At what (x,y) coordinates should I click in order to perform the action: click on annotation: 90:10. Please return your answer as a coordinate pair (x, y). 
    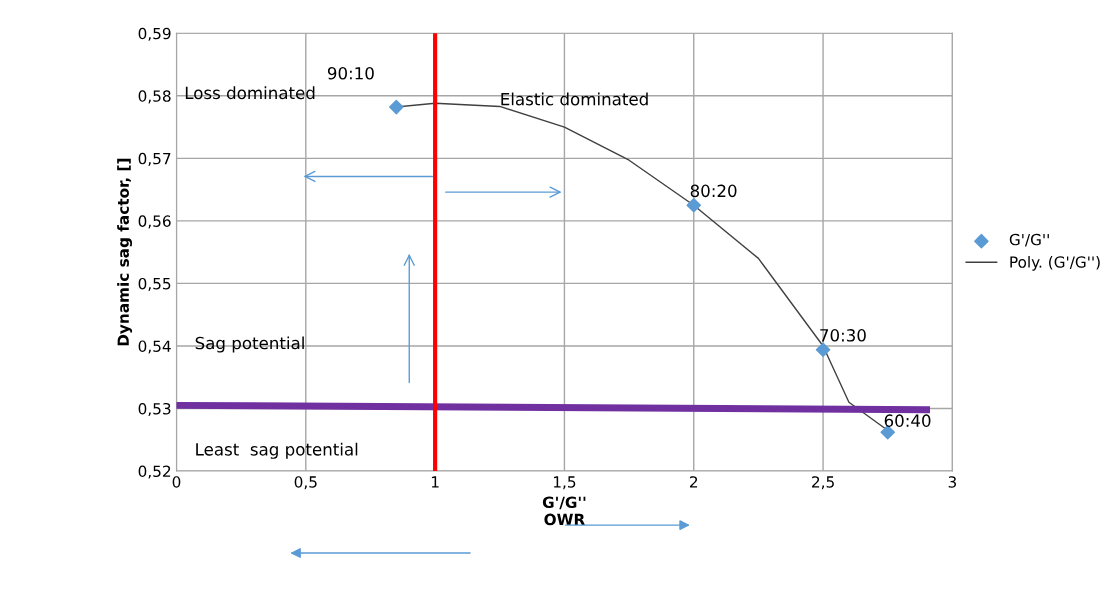
    Looking at the image, I should click on (350, 73).